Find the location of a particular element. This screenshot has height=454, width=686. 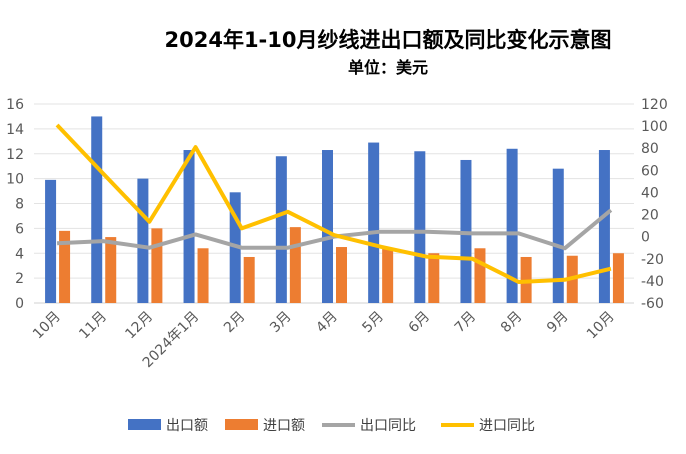

x-tick-label: 7月 is located at coordinates (466, 323).